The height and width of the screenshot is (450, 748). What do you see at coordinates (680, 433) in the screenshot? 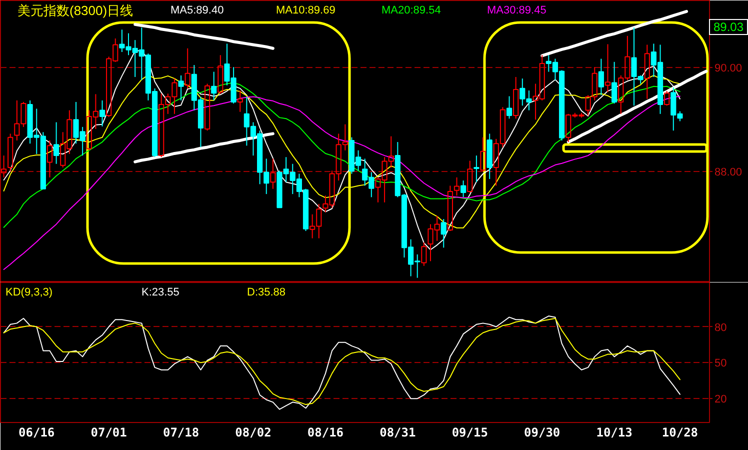
I see `x-tick-label: 10/28` at bounding box center [680, 433].